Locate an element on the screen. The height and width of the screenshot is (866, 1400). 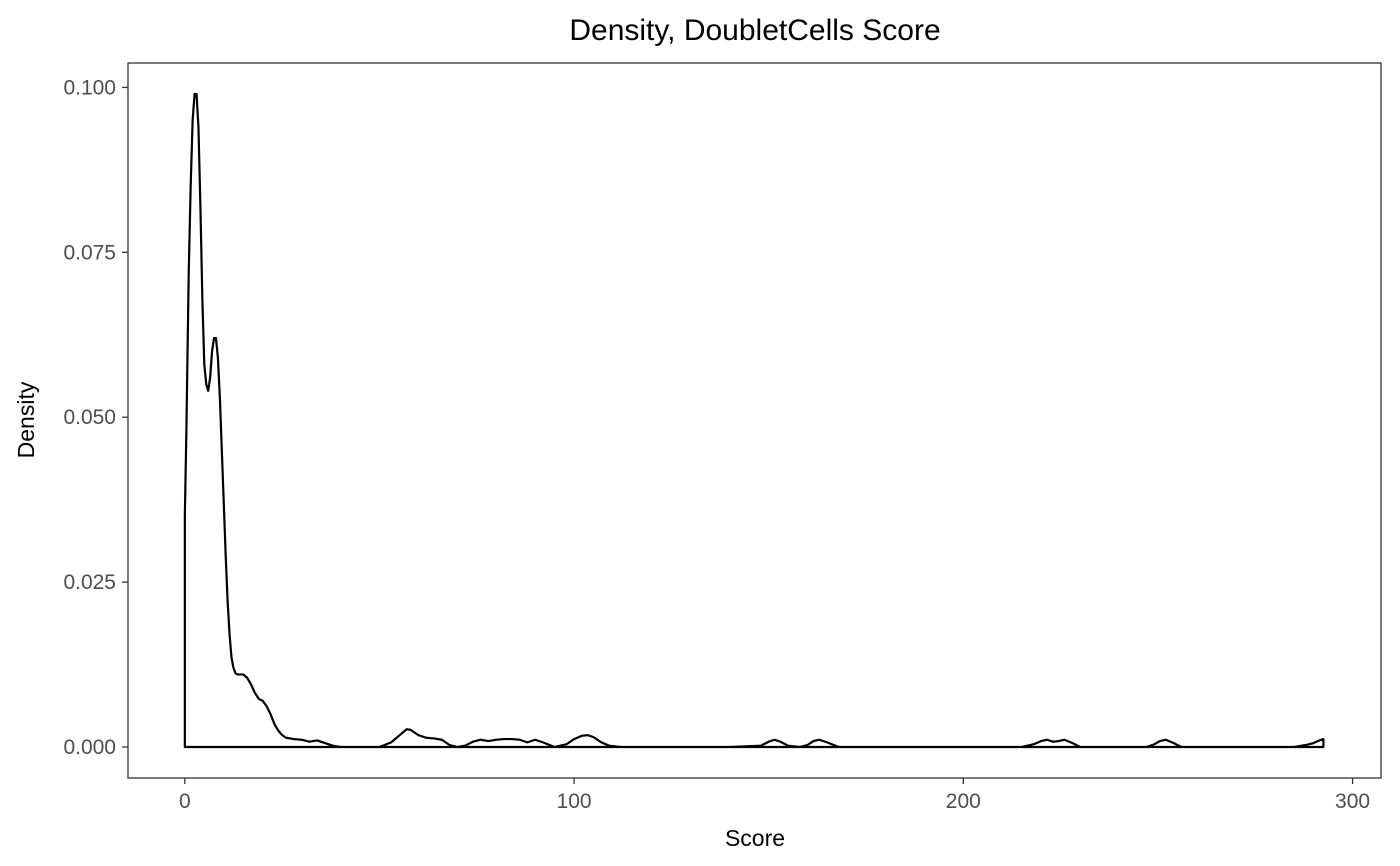
y-axis-label: Density is located at coordinates (26, 419).